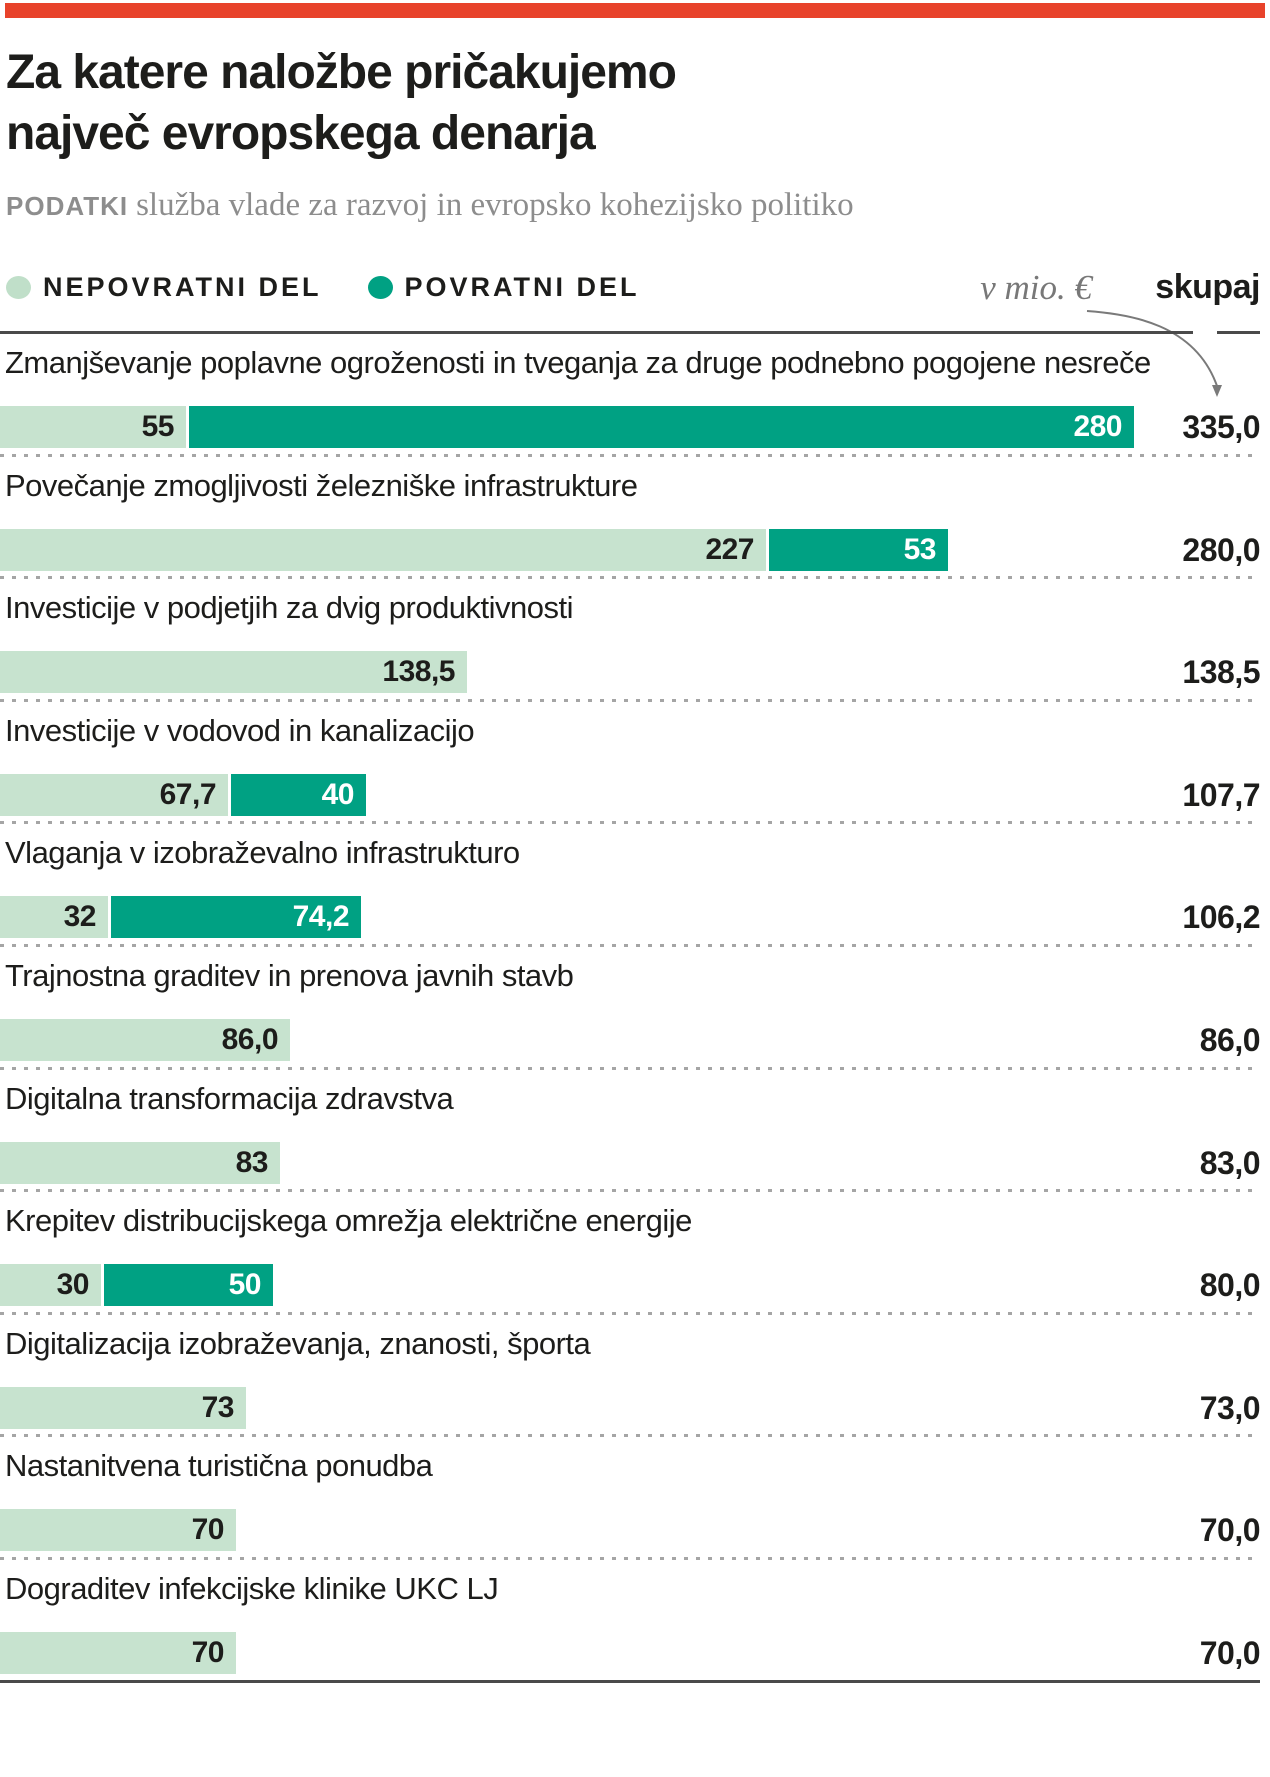  I want to click on bar-track: 227 53, so click(474, 549).